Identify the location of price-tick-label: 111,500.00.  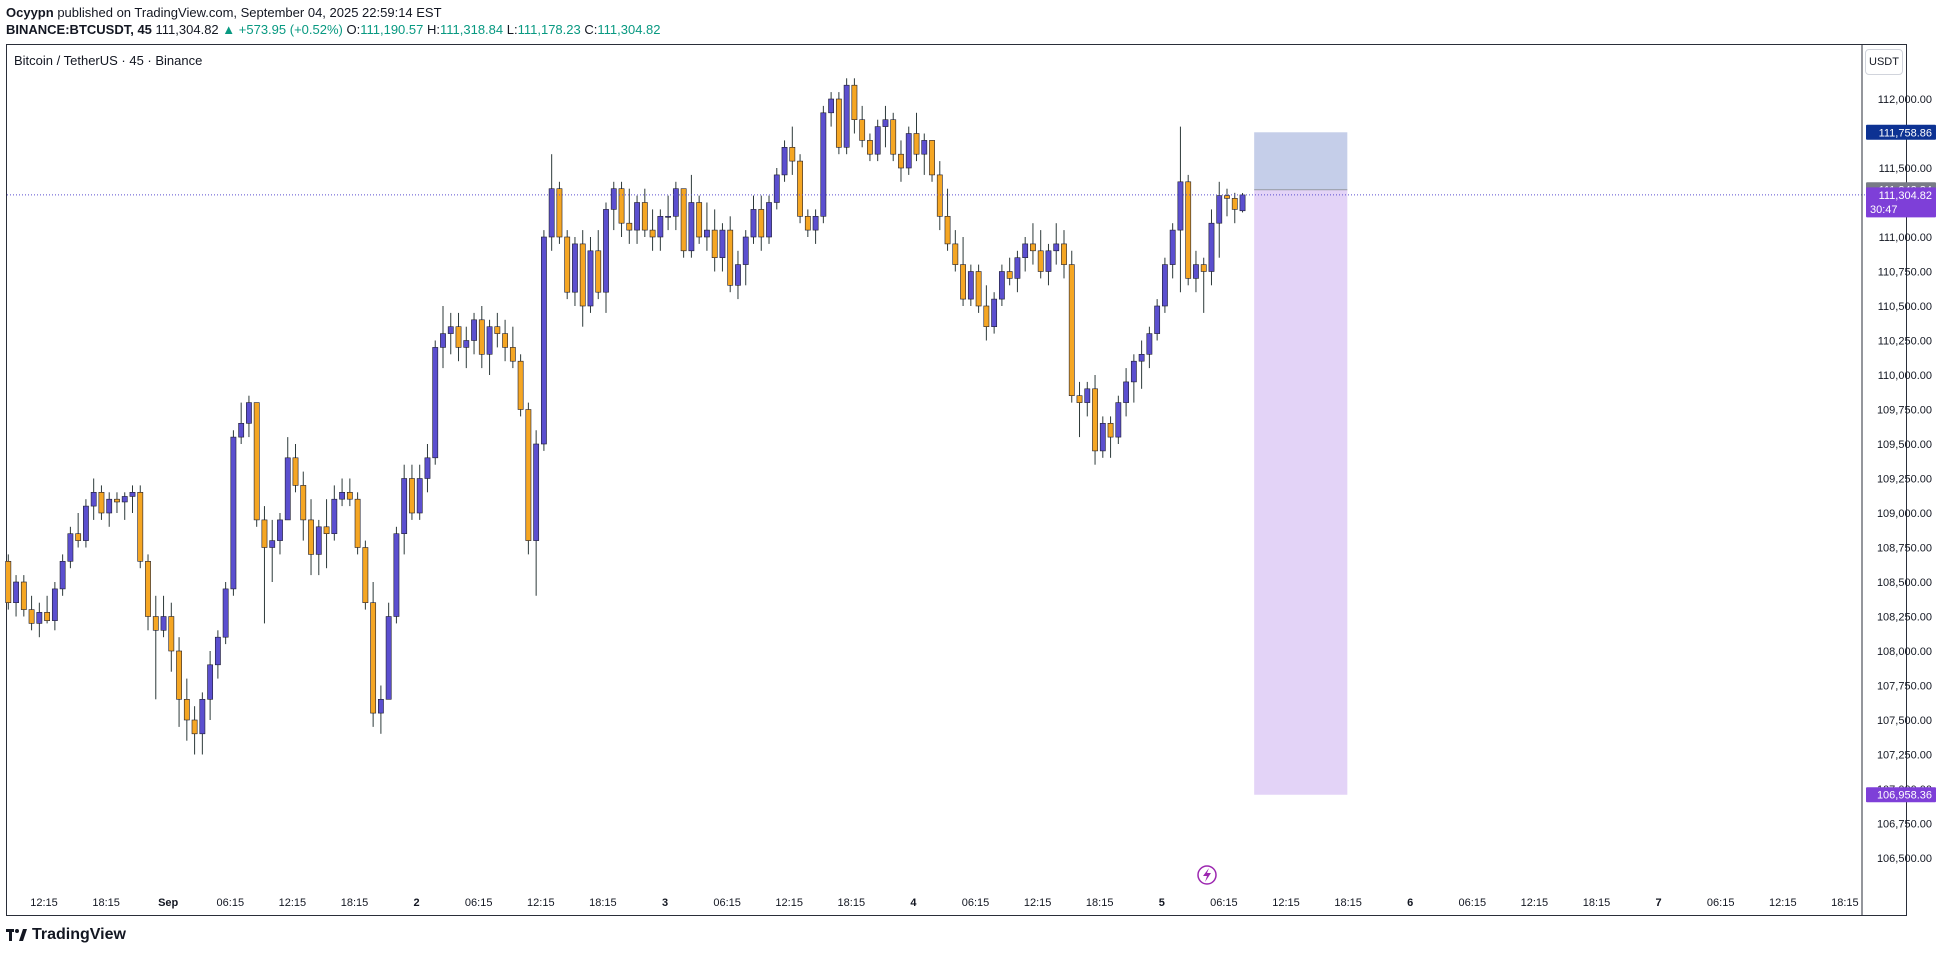
(1905, 169).